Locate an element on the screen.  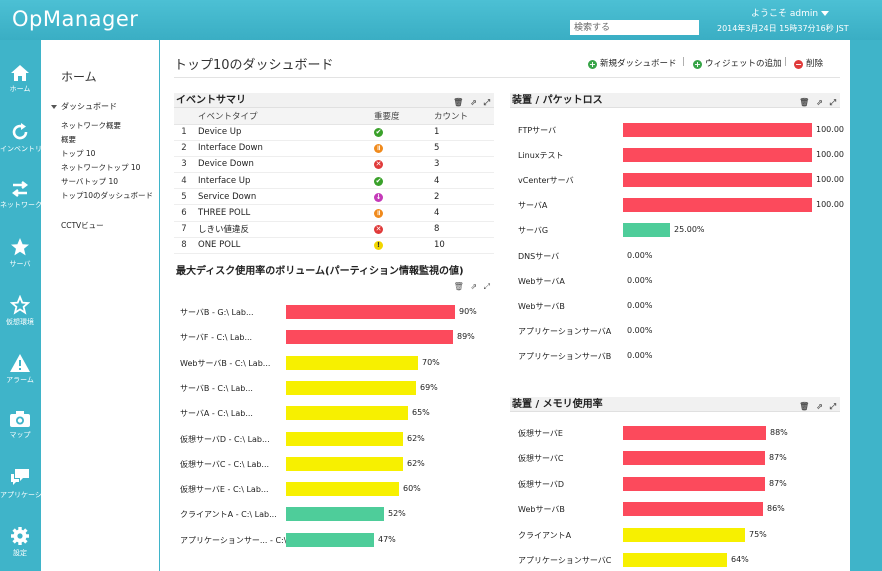
table-row: 3 Device Down ✕ 3 is located at coordinates (334, 165).